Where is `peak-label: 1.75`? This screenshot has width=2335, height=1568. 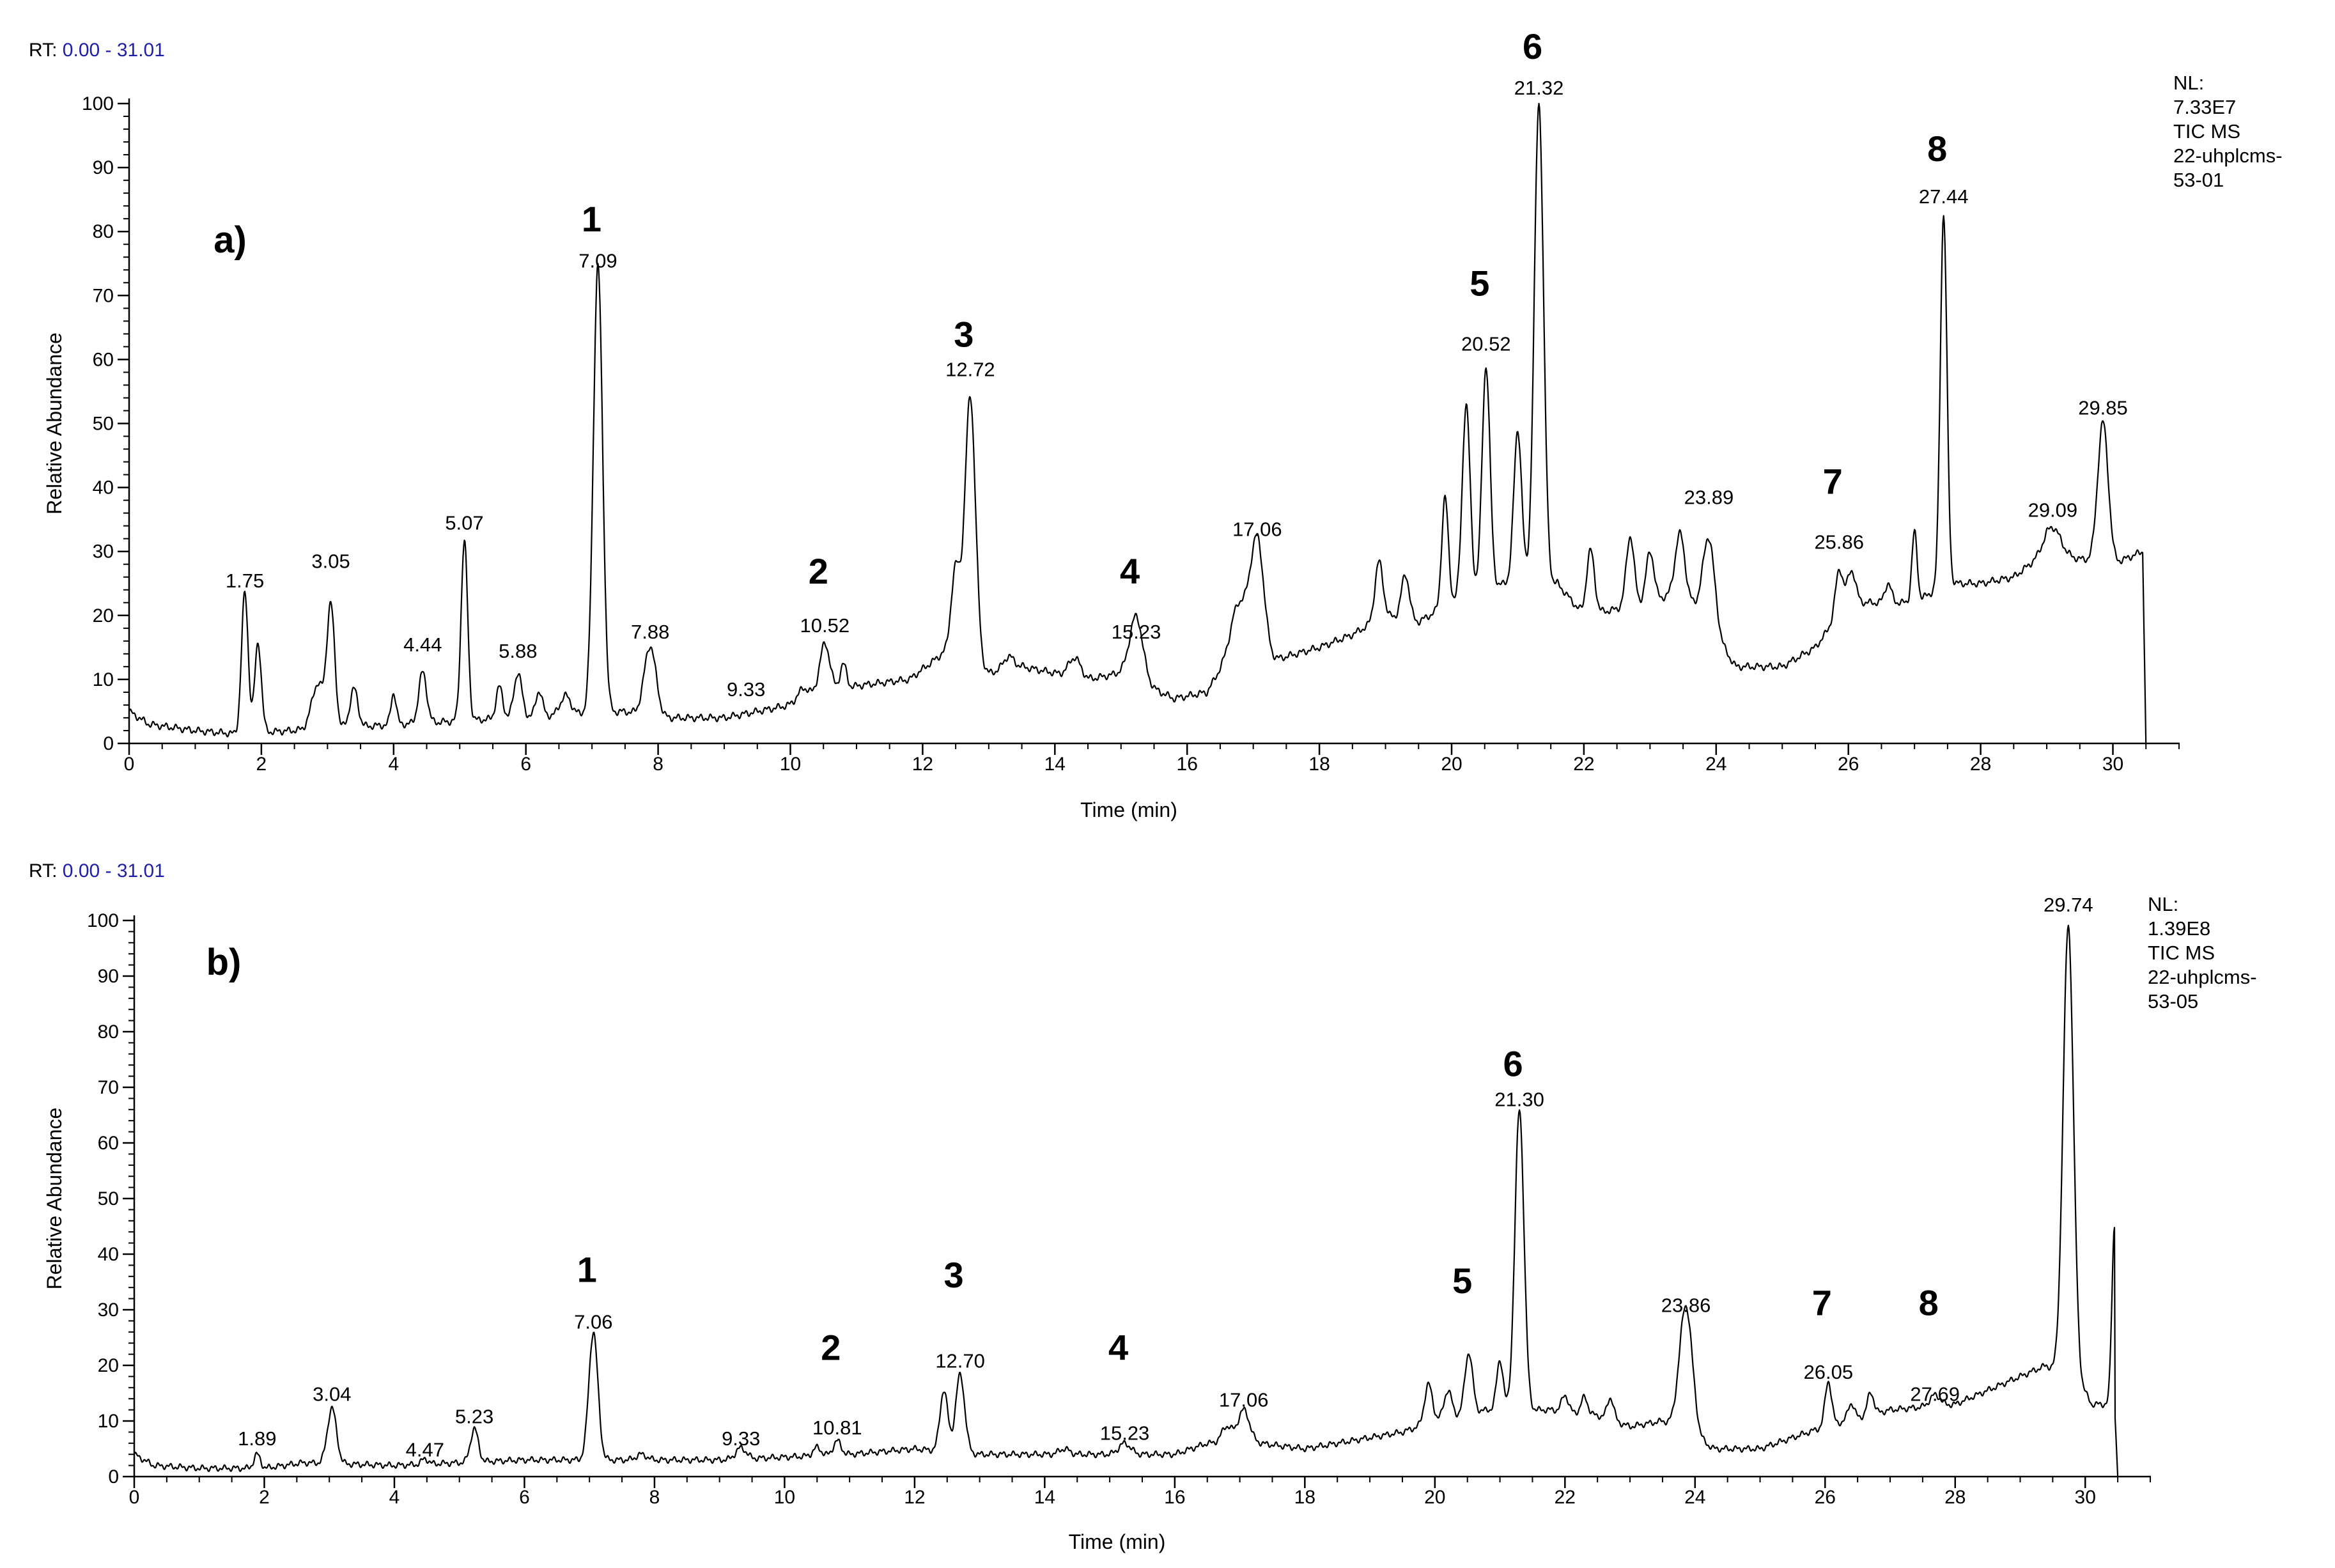 peak-label: 1.75 is located at coordinates (245, 581).